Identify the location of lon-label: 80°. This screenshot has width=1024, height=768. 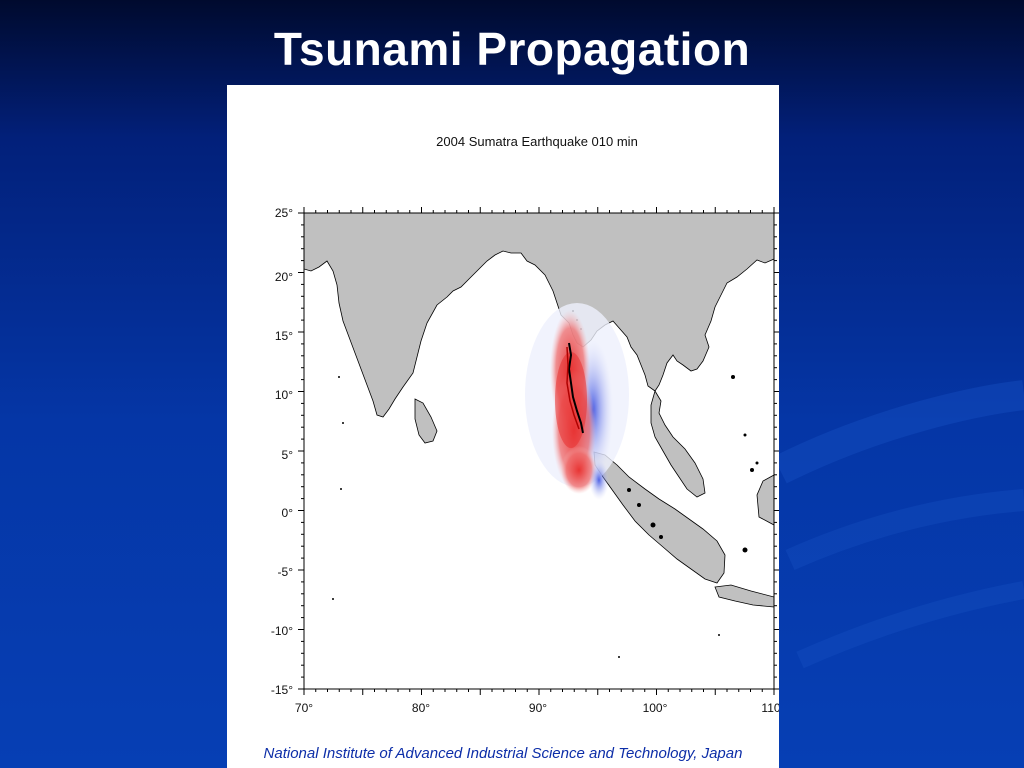
(421, 708).